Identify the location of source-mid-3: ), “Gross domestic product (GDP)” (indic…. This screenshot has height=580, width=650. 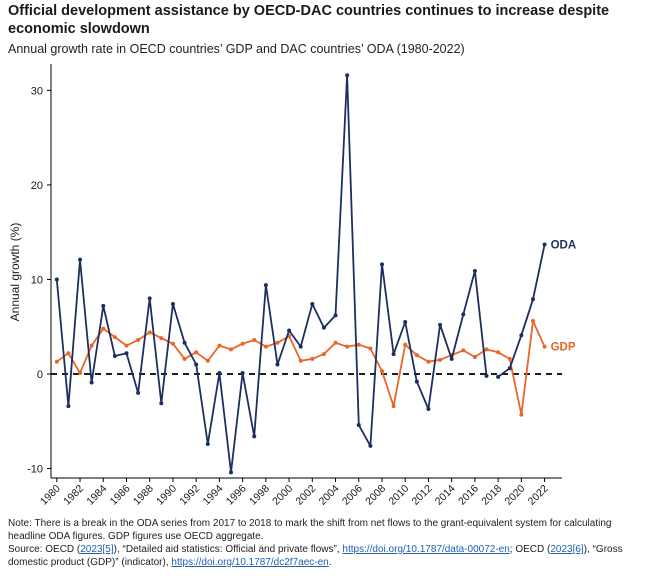
(315, 556).